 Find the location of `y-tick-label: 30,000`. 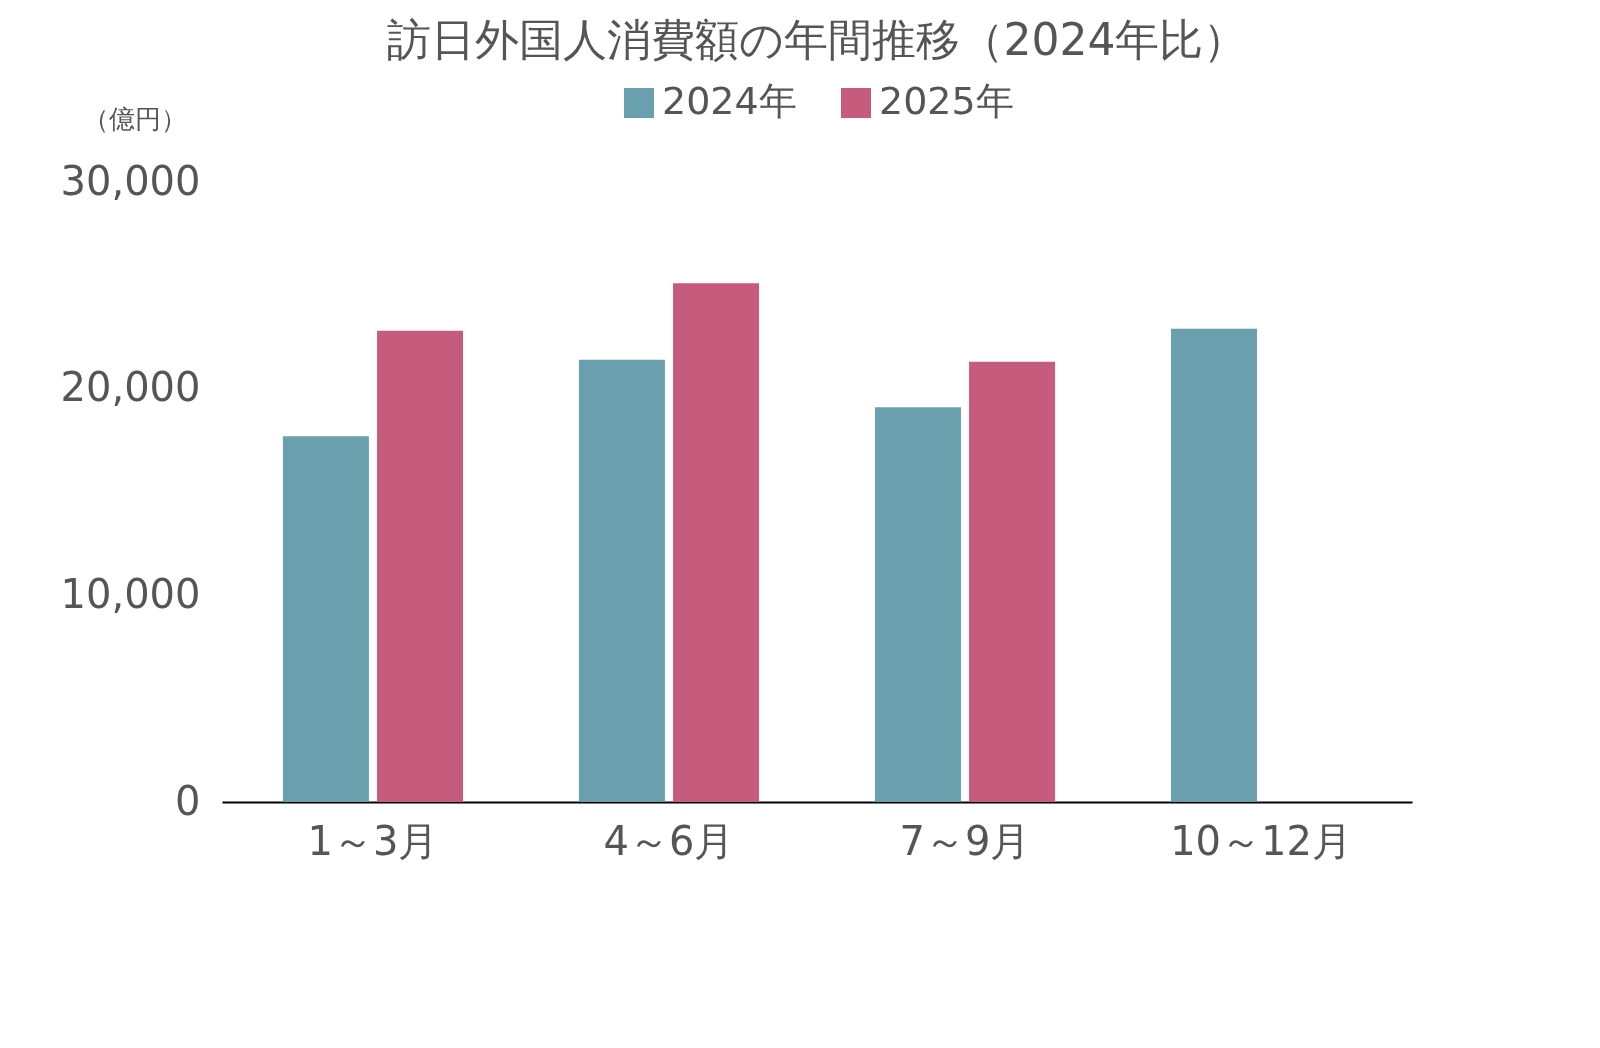

y-tick-label: 30,000 is located at coordinates (130, 180).